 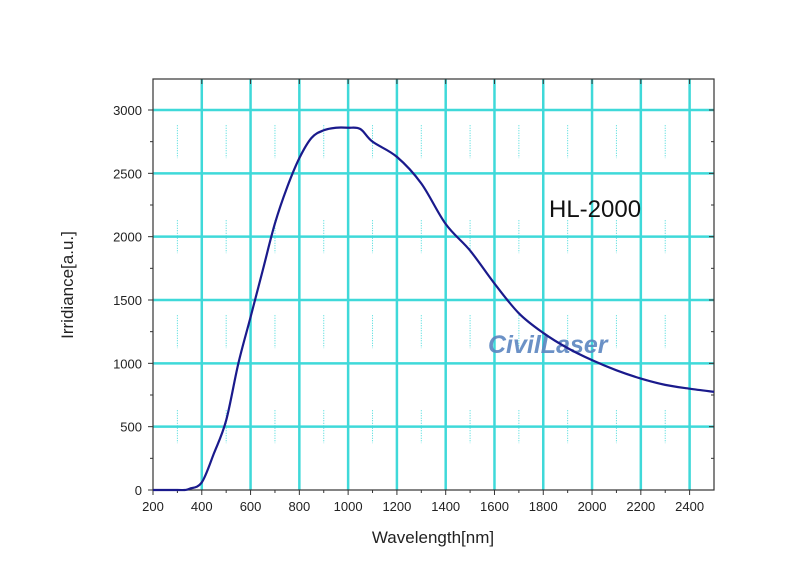 What do you see at coordinates (445, 506) in the screenshot?
I see `x-tick-label: 1400` at bounding box center [445, 506].